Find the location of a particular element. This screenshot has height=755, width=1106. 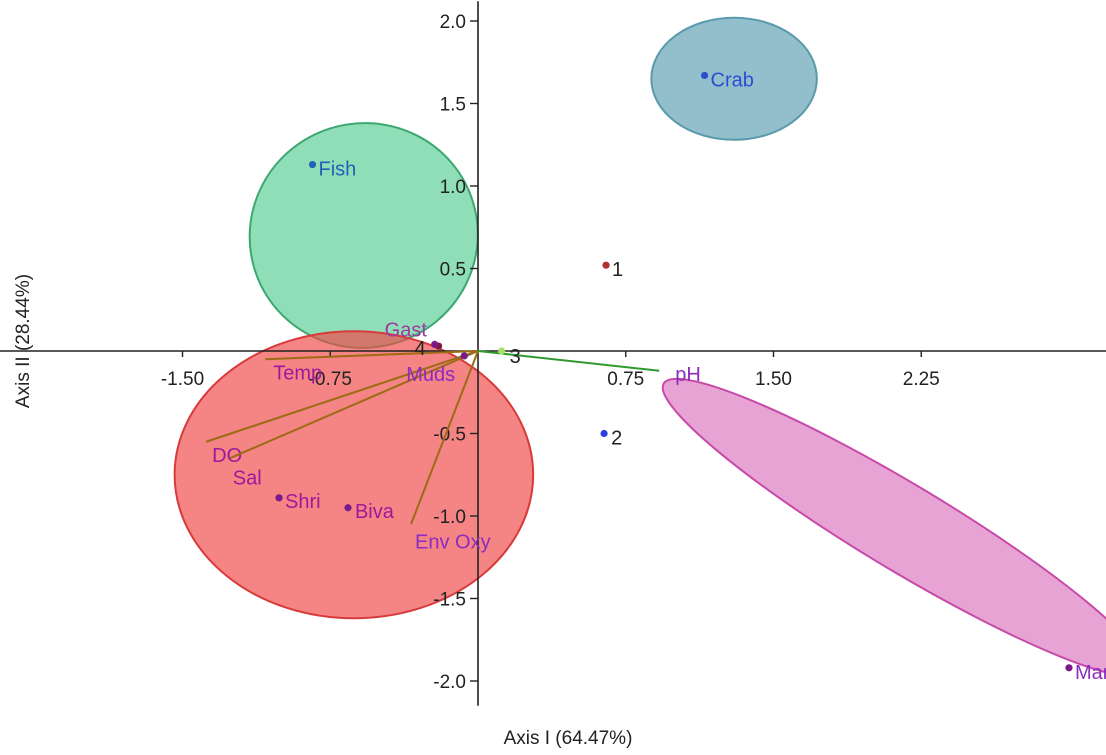

point-gast is located at coordinates (435, 344).